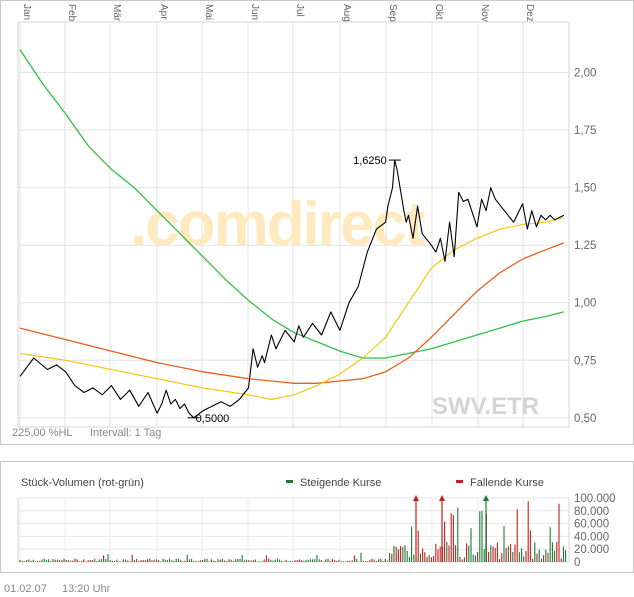  Describe the element at coordinates (277, 224) in the screenshot. I see `watermark-logo: .comdirect` at that location.